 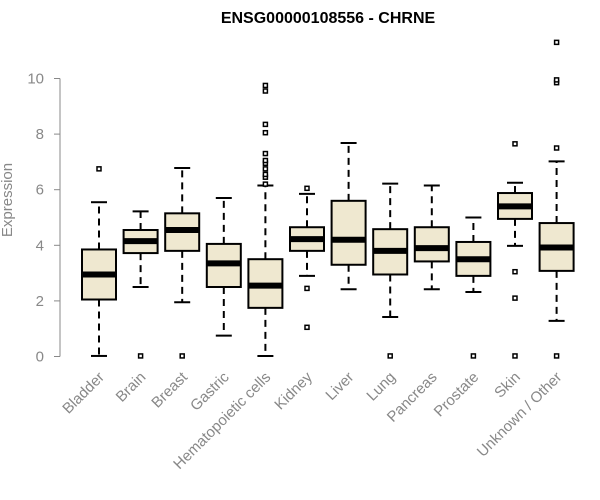 I want to click on y-axis-label: Expression, so click(x=8, y=200).